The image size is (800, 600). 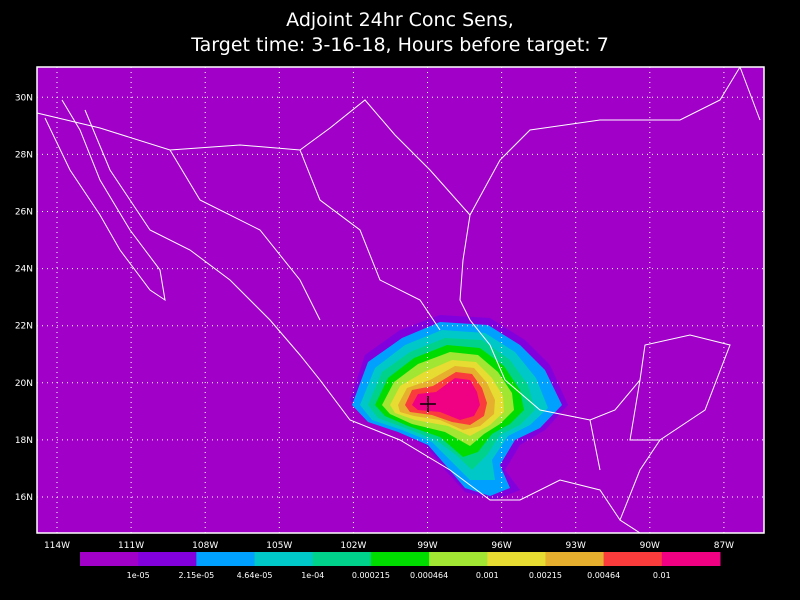 I want to click on colorbar-label: 2.15e-05, so click(x=196, y=575).